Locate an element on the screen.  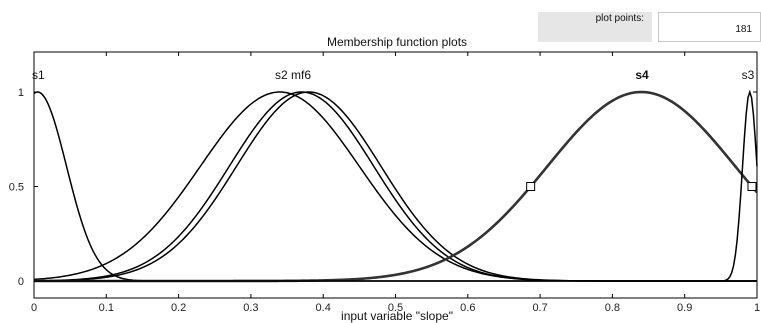
x-tick-label: 0.8 is located at coordinates (612, 308).